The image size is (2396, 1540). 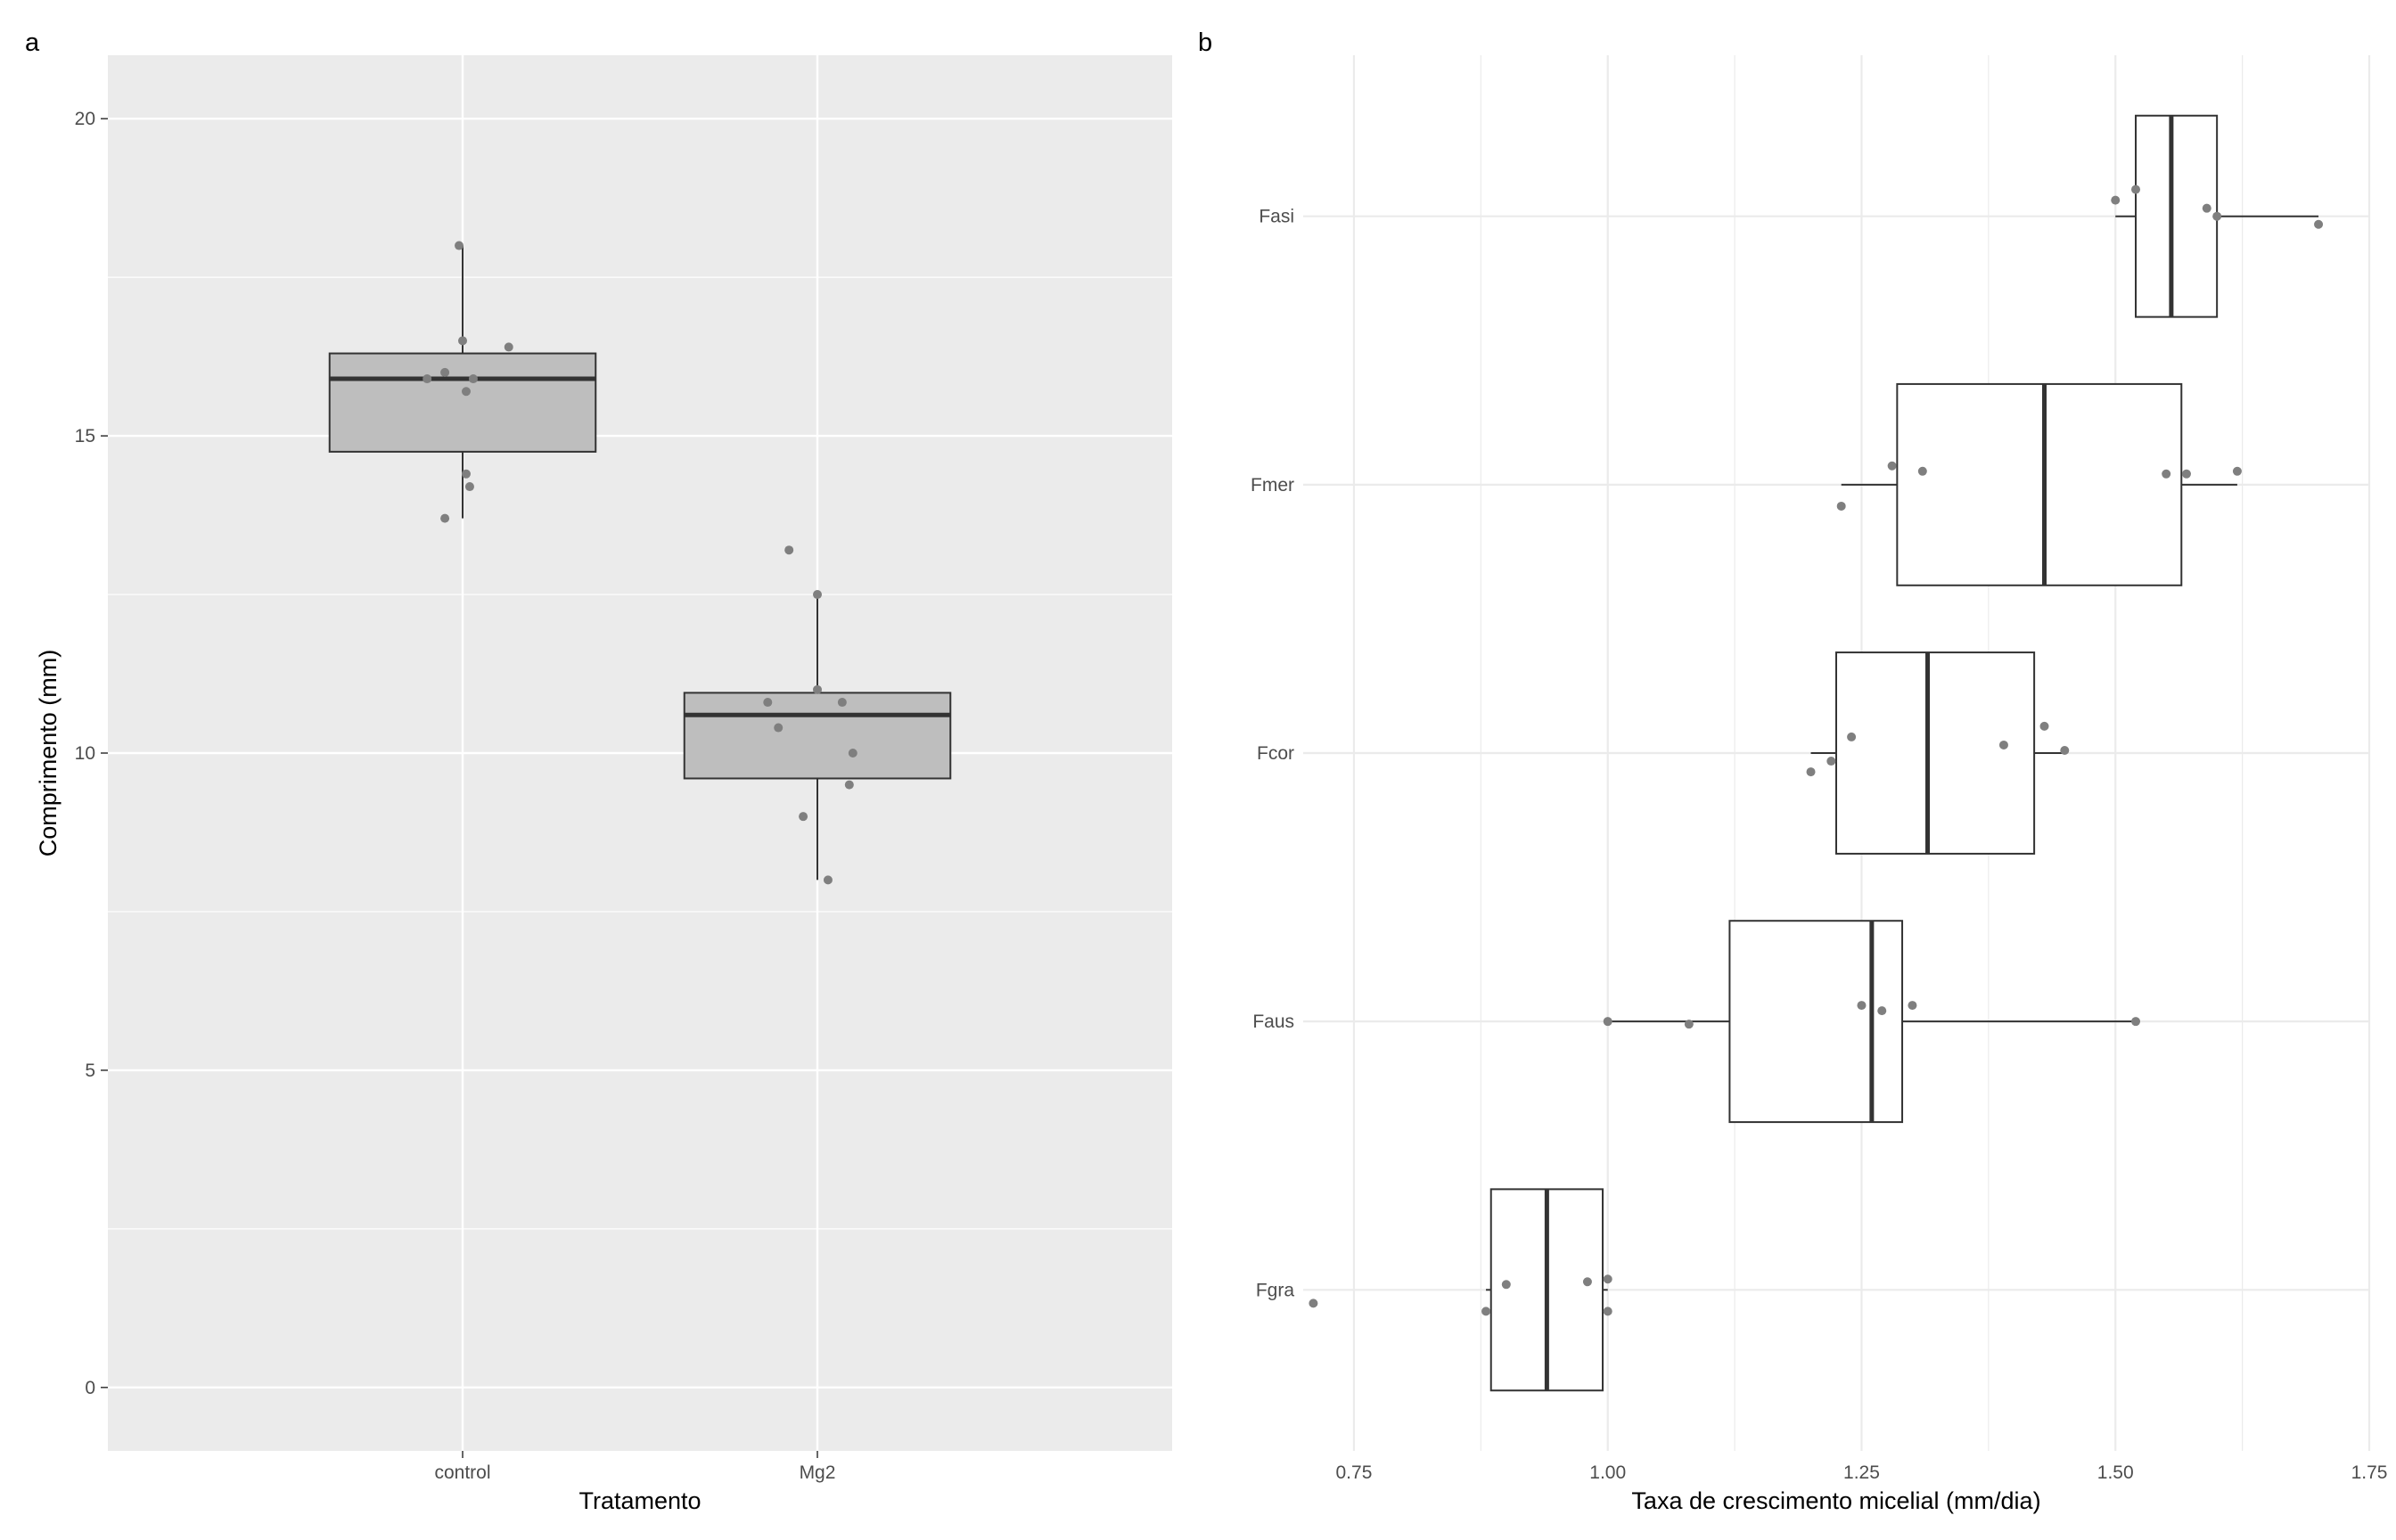 What do you see at coordinates (32, 43) in the screenshot?
I see `panel-a-tag: a` at bounding box center [32, 43].